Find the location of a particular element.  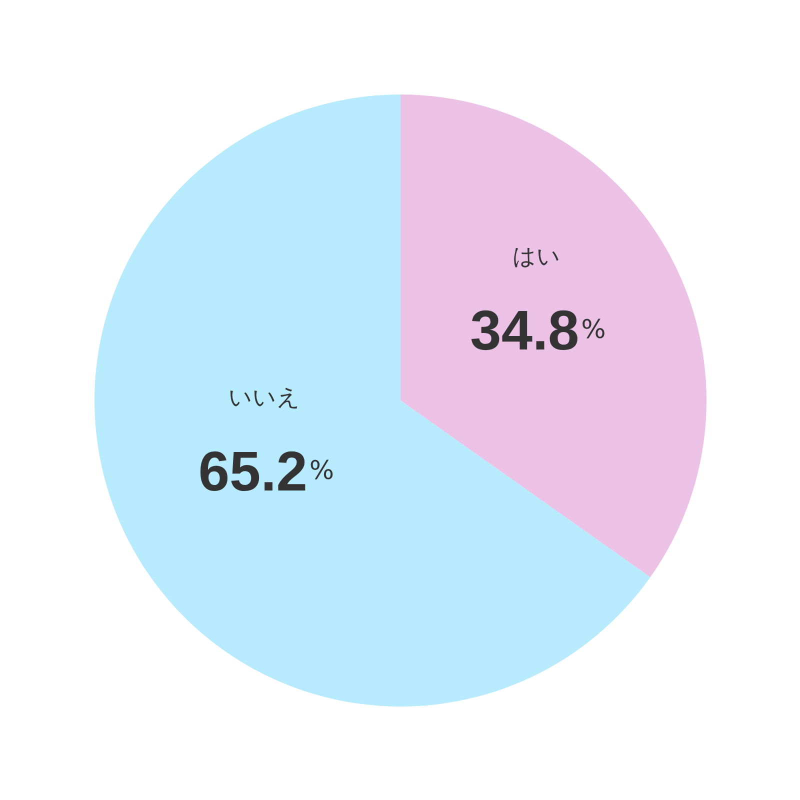

slice-label: いいえ is located at coordinates (264, 397).